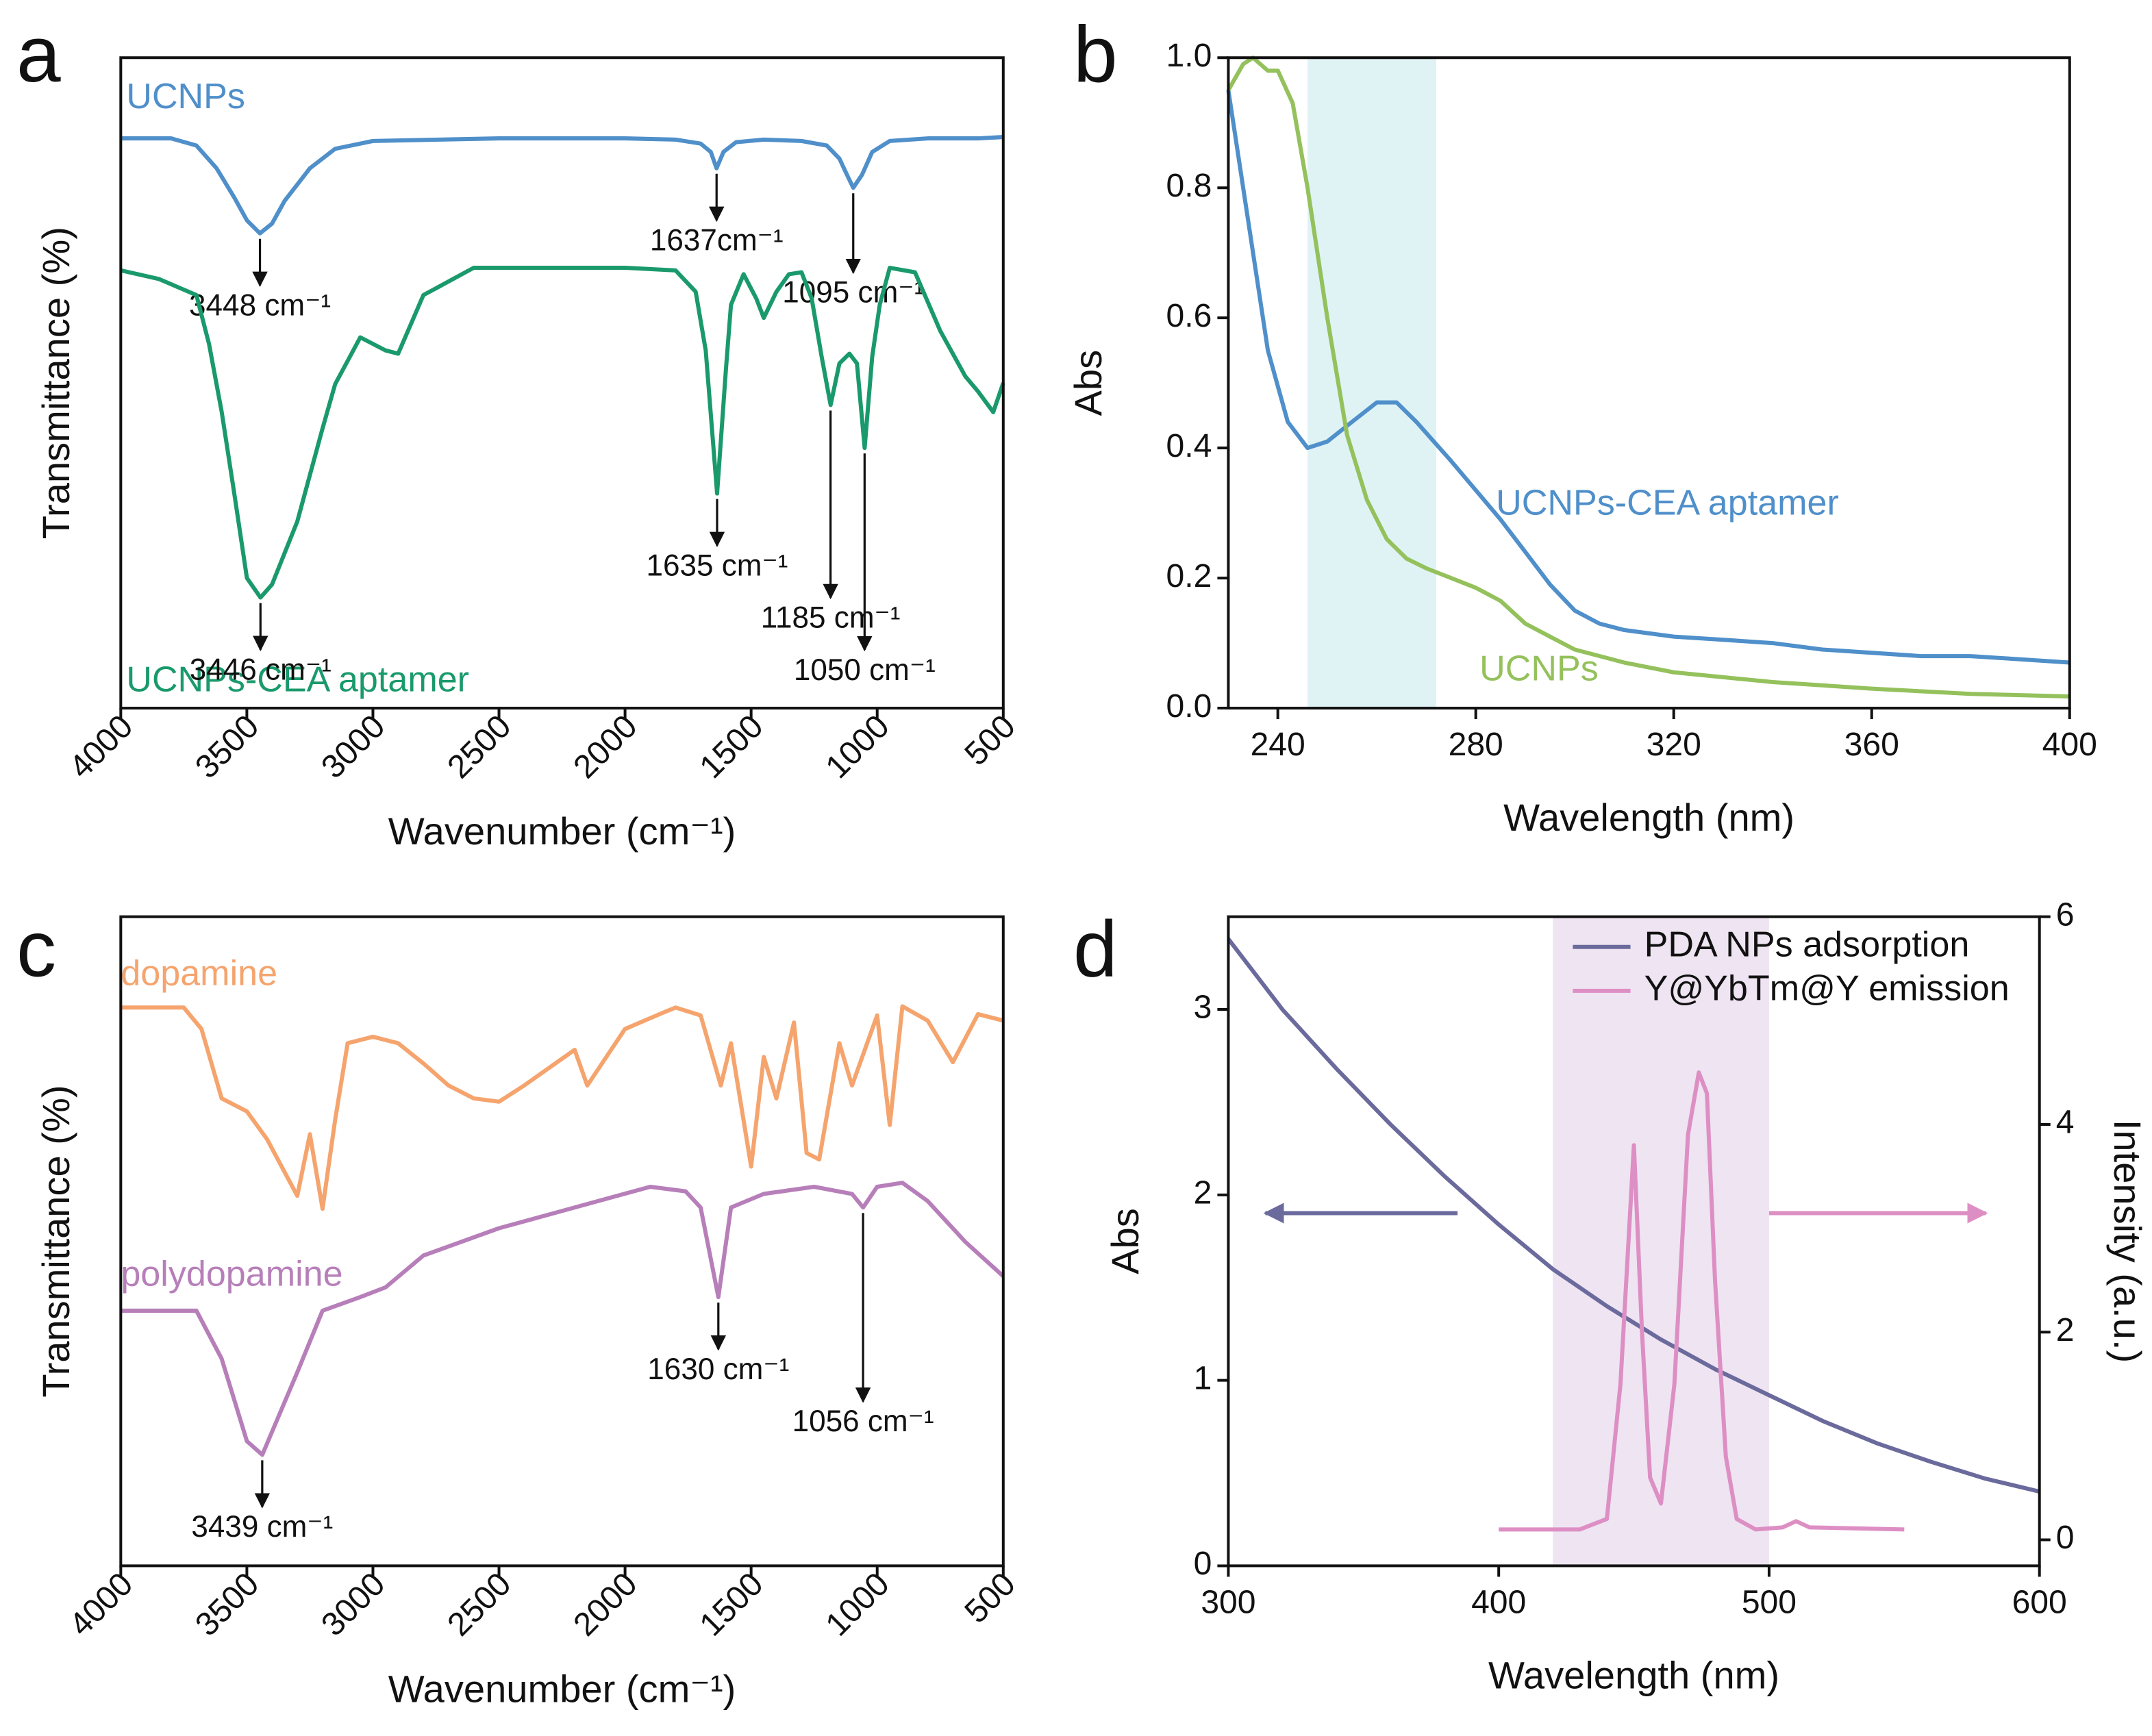 The height and width of the screenshot is (1736, 2152). What do you see at coordinates (717, 240) in the screenshot?
I see `annotation-label: 1637cm⁻¹` at bounding box center [717, 240].